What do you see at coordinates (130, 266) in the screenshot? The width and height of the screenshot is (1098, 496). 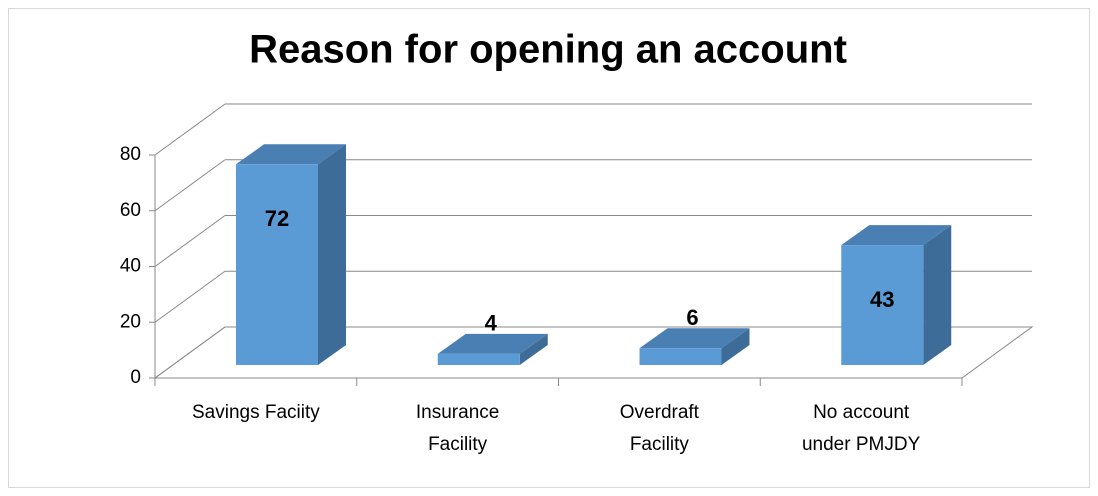 I see `y-tick-label: 40` at bounding box center [130, 266].